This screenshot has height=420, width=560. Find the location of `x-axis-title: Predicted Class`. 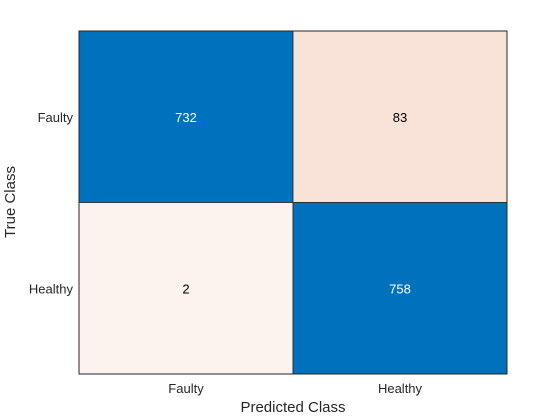

x-axis-title: Predicted Class is located at coordinates (292, 407).